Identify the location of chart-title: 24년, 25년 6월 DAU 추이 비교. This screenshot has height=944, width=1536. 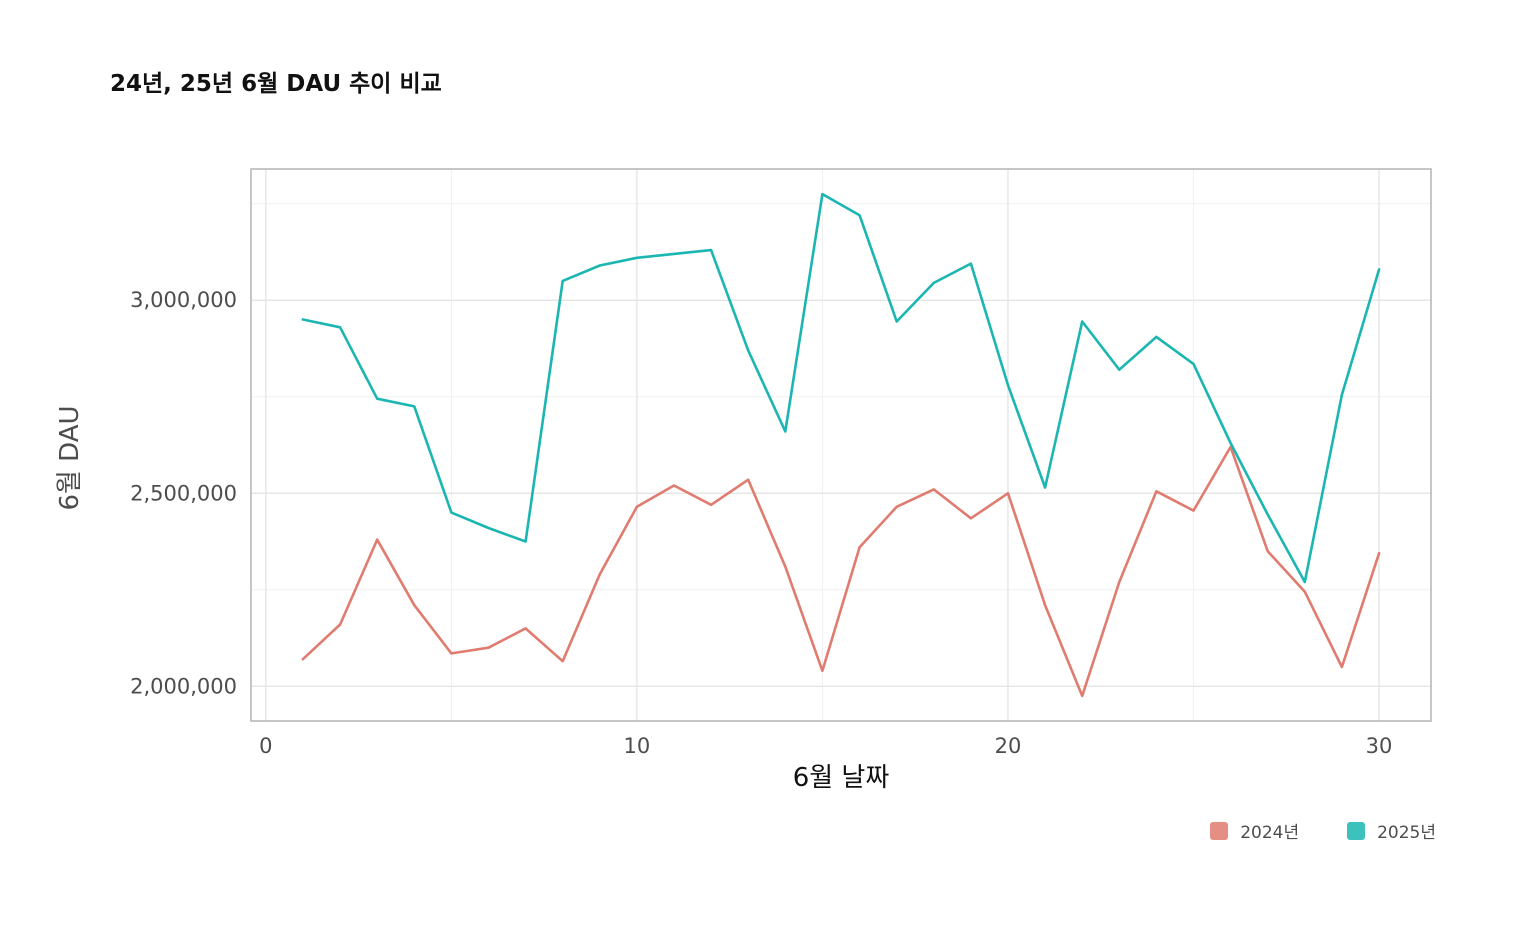
(276, 84).